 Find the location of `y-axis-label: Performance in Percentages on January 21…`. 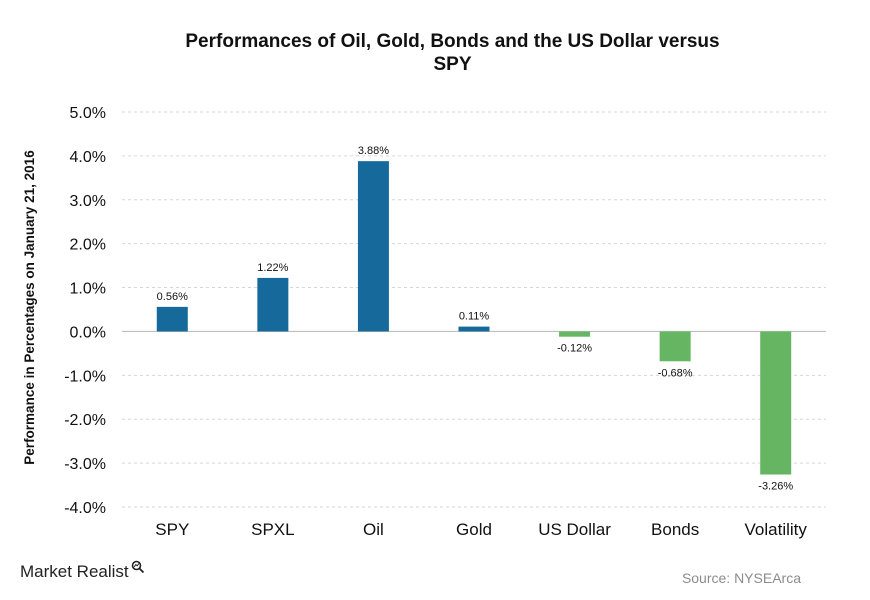

y-axis-label: Performance in Percentages on January 21… is located at coordinates (29, 307).